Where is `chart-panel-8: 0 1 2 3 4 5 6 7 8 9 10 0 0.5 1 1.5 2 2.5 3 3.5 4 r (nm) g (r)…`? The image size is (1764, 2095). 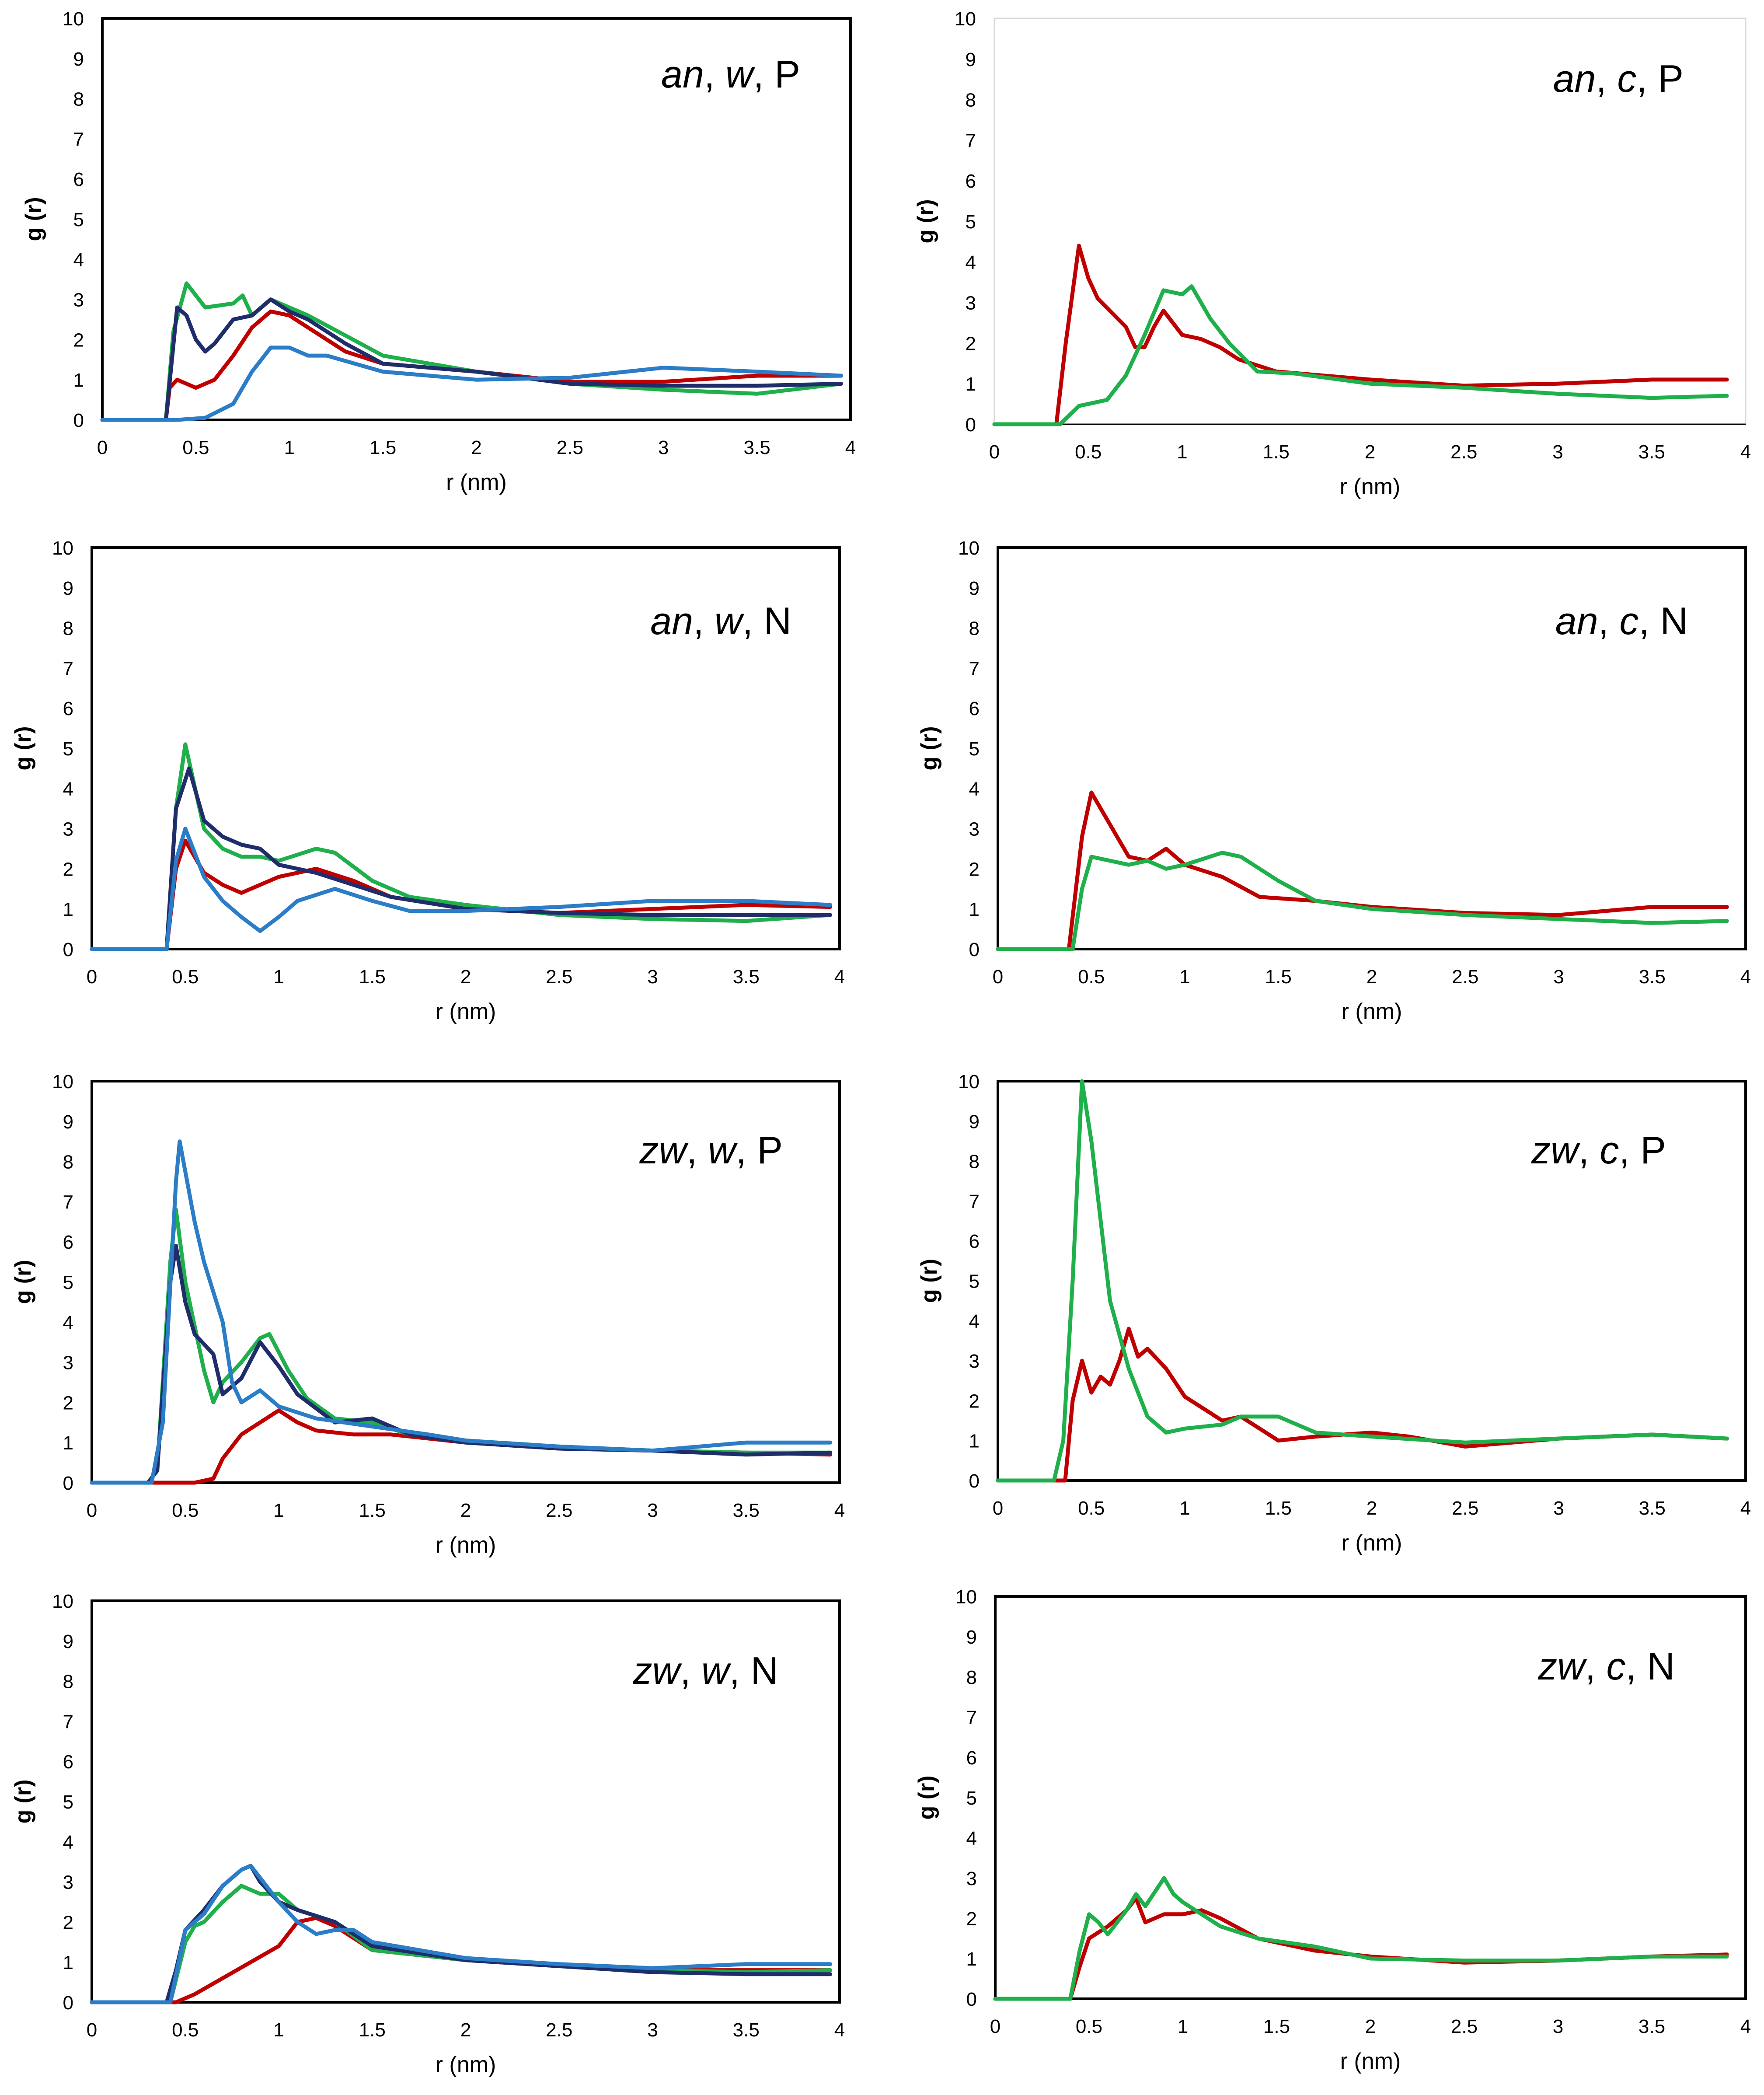
chart-panel-8: 0 1 2 3 4 5 6 7 8 9 10 0 0.5 1 1.5 2 2.5 3 3.5 4 r (nm) g (r)… is located at coordinates (1333, 1830).